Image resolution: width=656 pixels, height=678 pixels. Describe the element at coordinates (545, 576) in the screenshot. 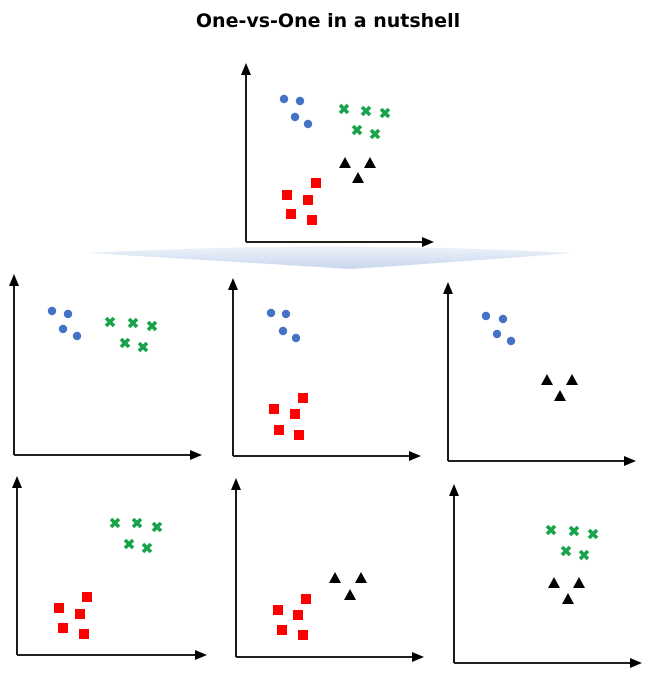

I see `panel-green-vs-black` at that location.